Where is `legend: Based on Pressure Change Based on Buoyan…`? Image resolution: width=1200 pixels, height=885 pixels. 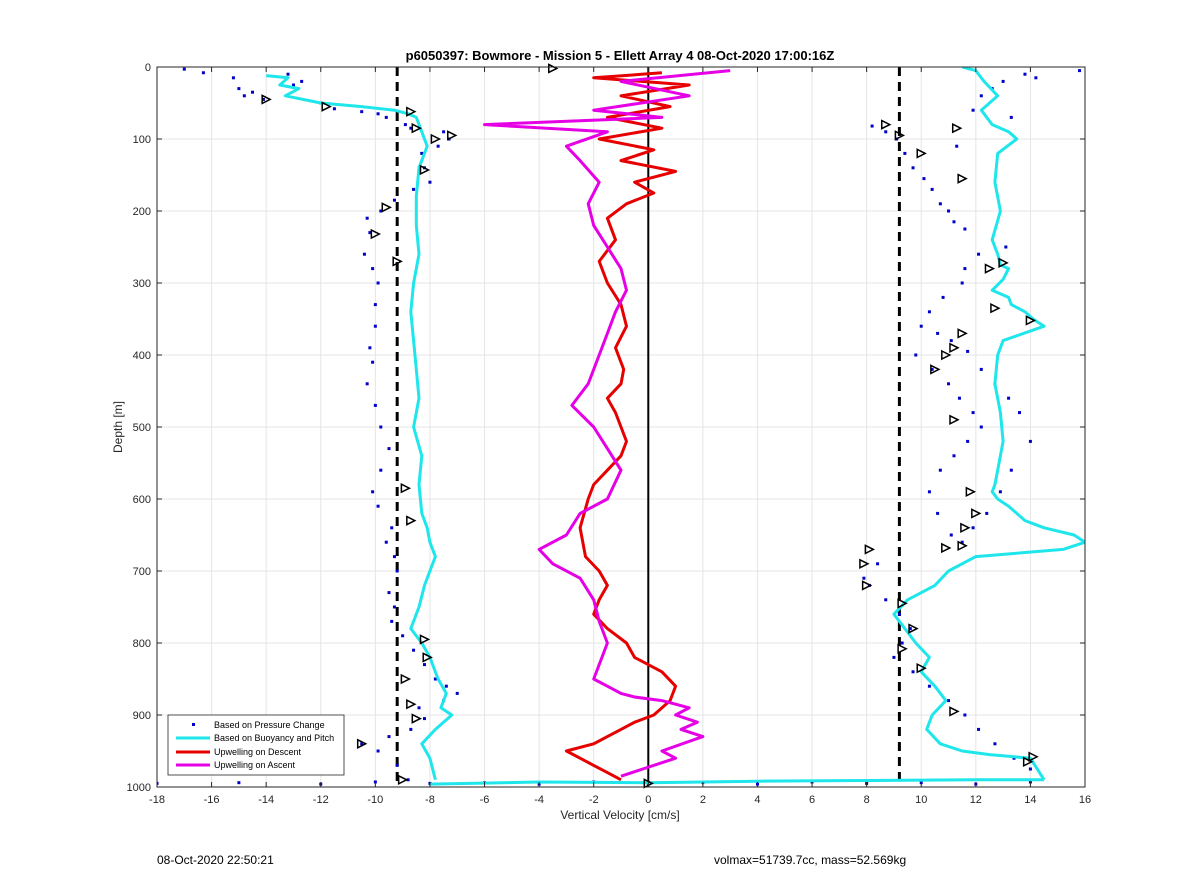
legend: Based on Pressure Change Based on Buoyan… is located at coordinates (256, 745).